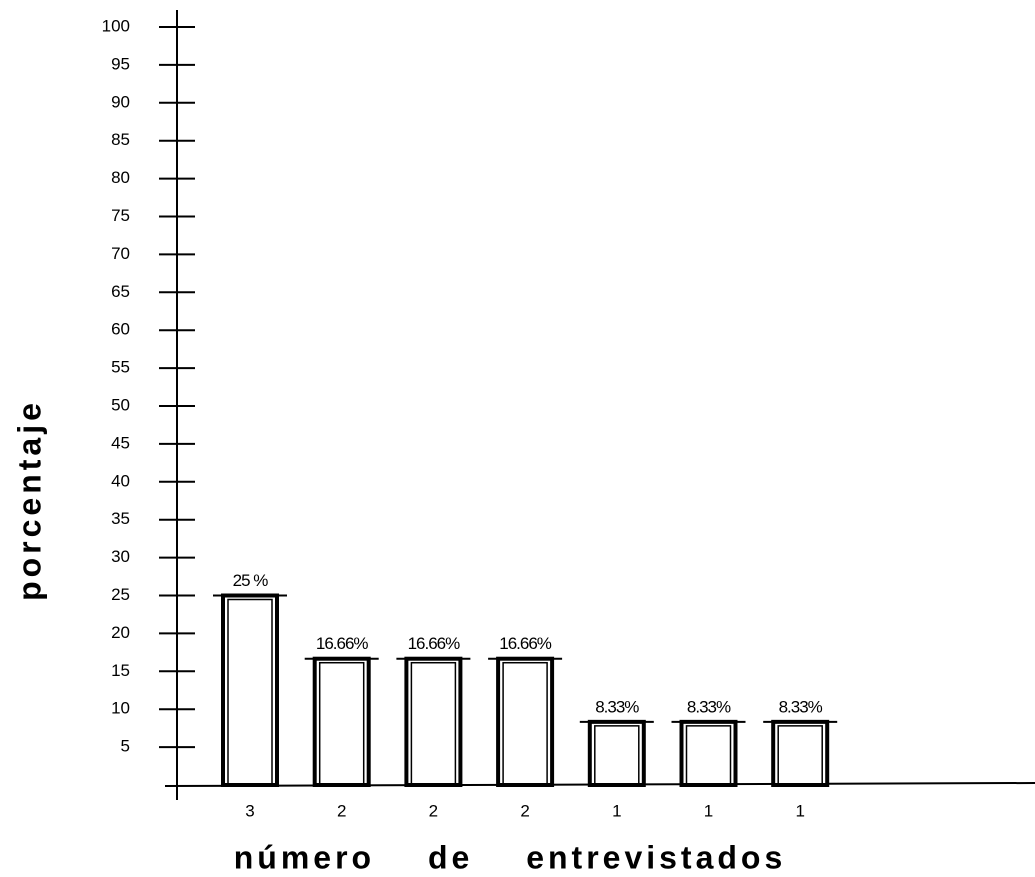  I want to click on y-tick-label: 15, so click(120, 670).